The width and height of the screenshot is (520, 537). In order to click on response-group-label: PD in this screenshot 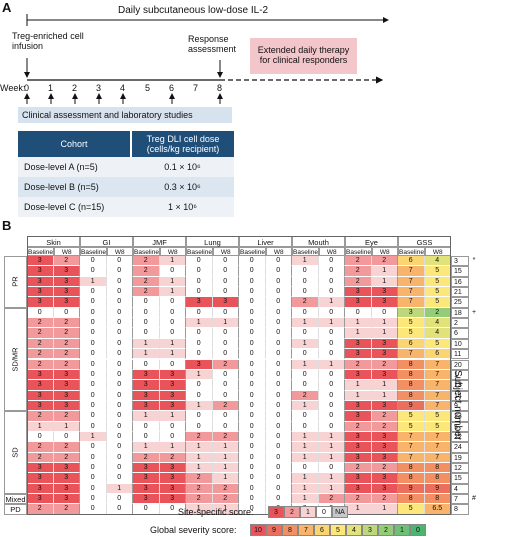, I will do `click(15, 509)`.